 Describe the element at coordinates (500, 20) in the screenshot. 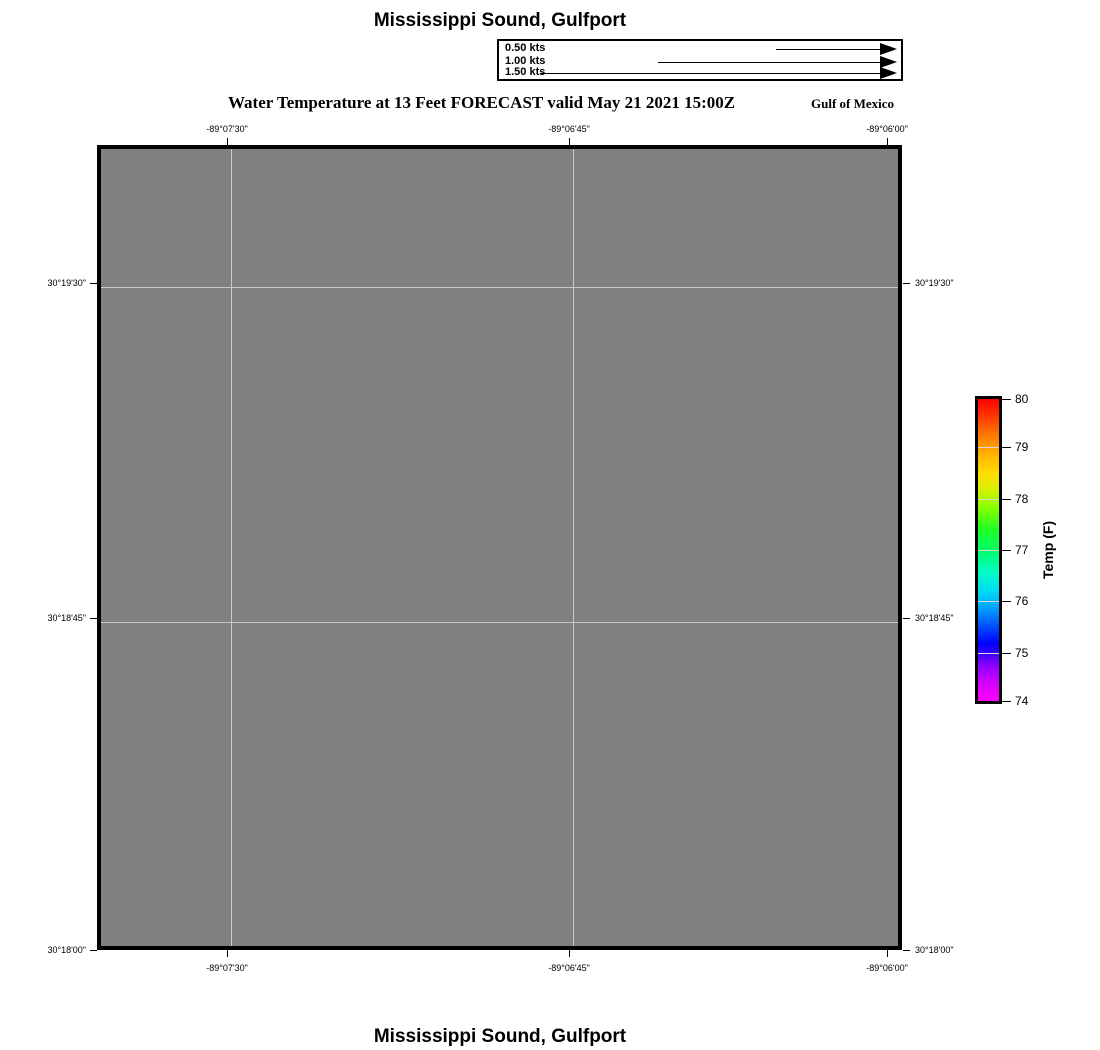

I see `page-title-top: Mississippi Sound, Gulfport` at that location.